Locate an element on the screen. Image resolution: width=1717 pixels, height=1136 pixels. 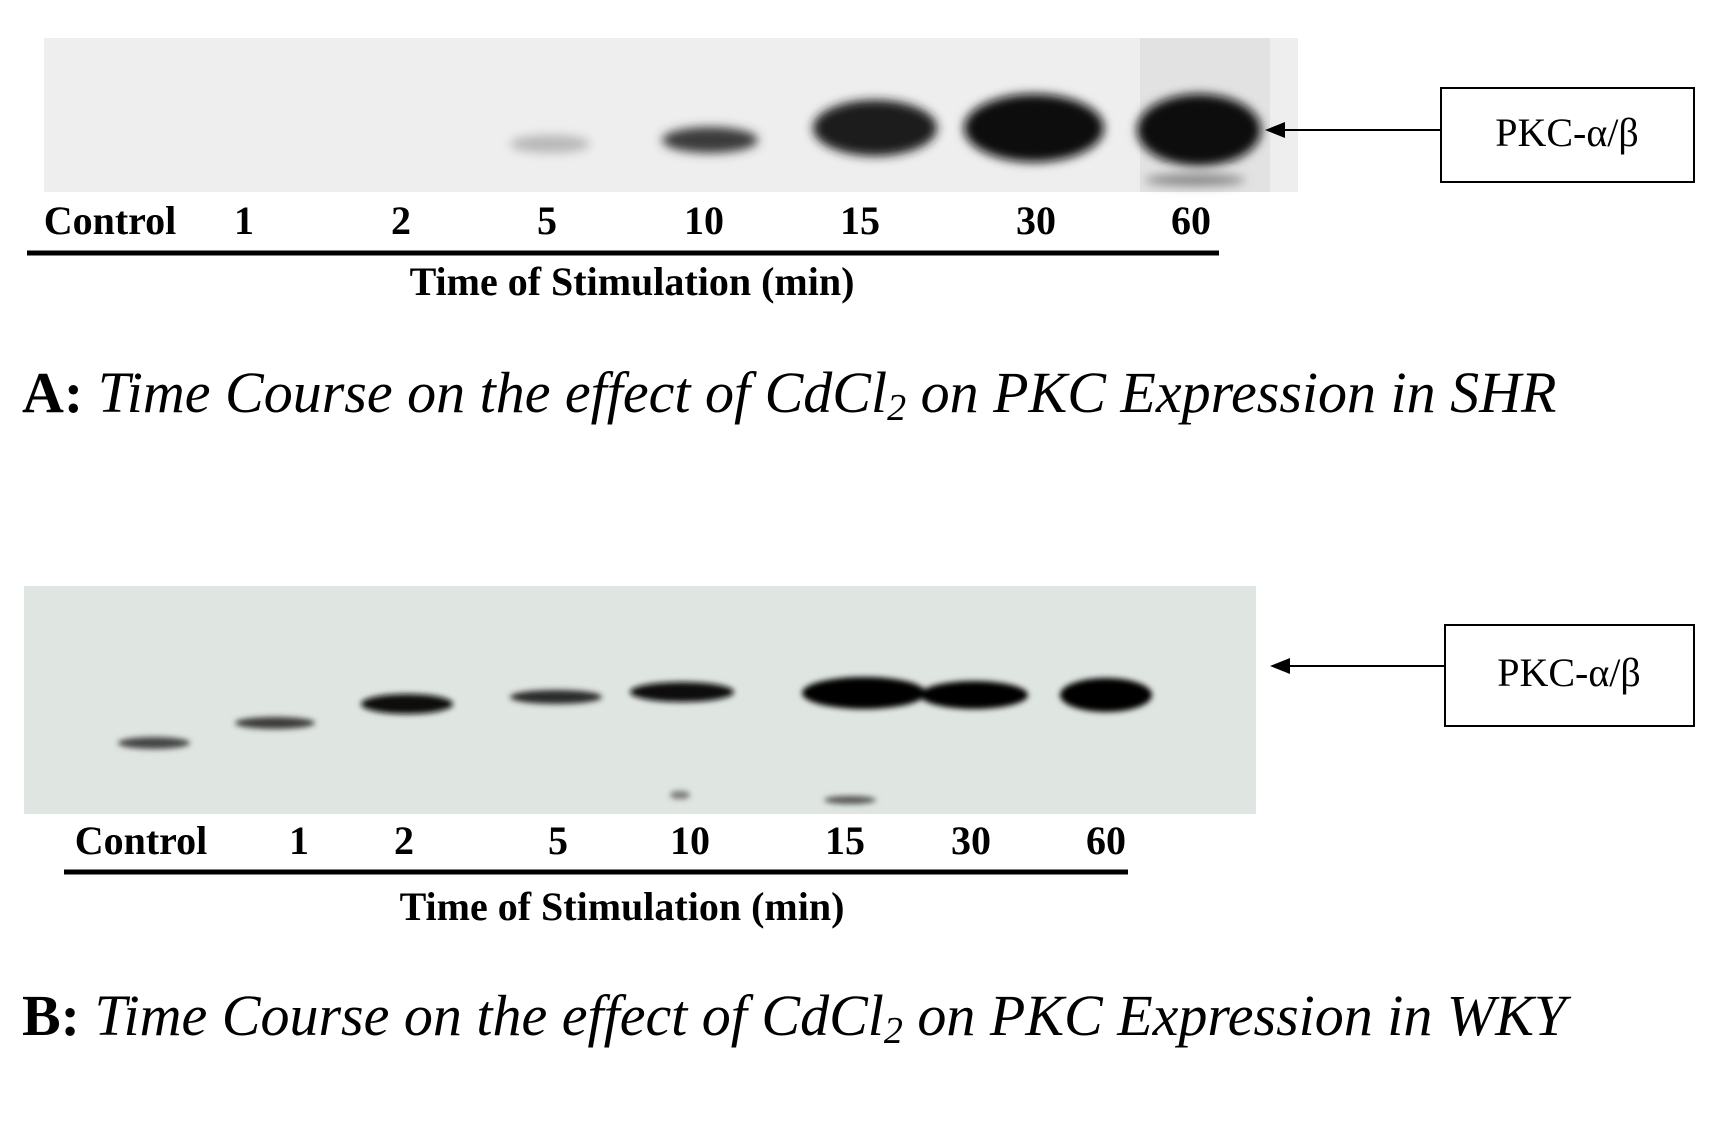
lane-labels-b: Control 1 2 5 10 15 30 60 is located at coordinates (600, 840).